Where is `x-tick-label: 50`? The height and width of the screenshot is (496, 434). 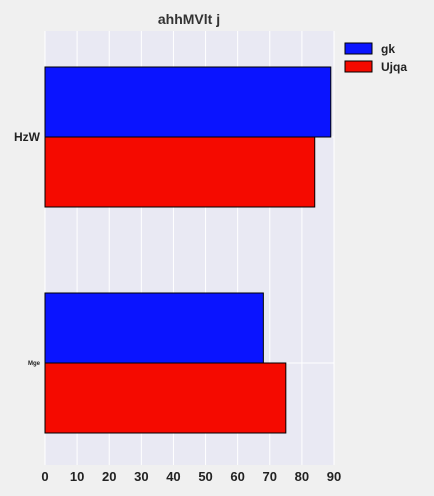 x-tick-label: 50 is located at coordinates (205, 476).